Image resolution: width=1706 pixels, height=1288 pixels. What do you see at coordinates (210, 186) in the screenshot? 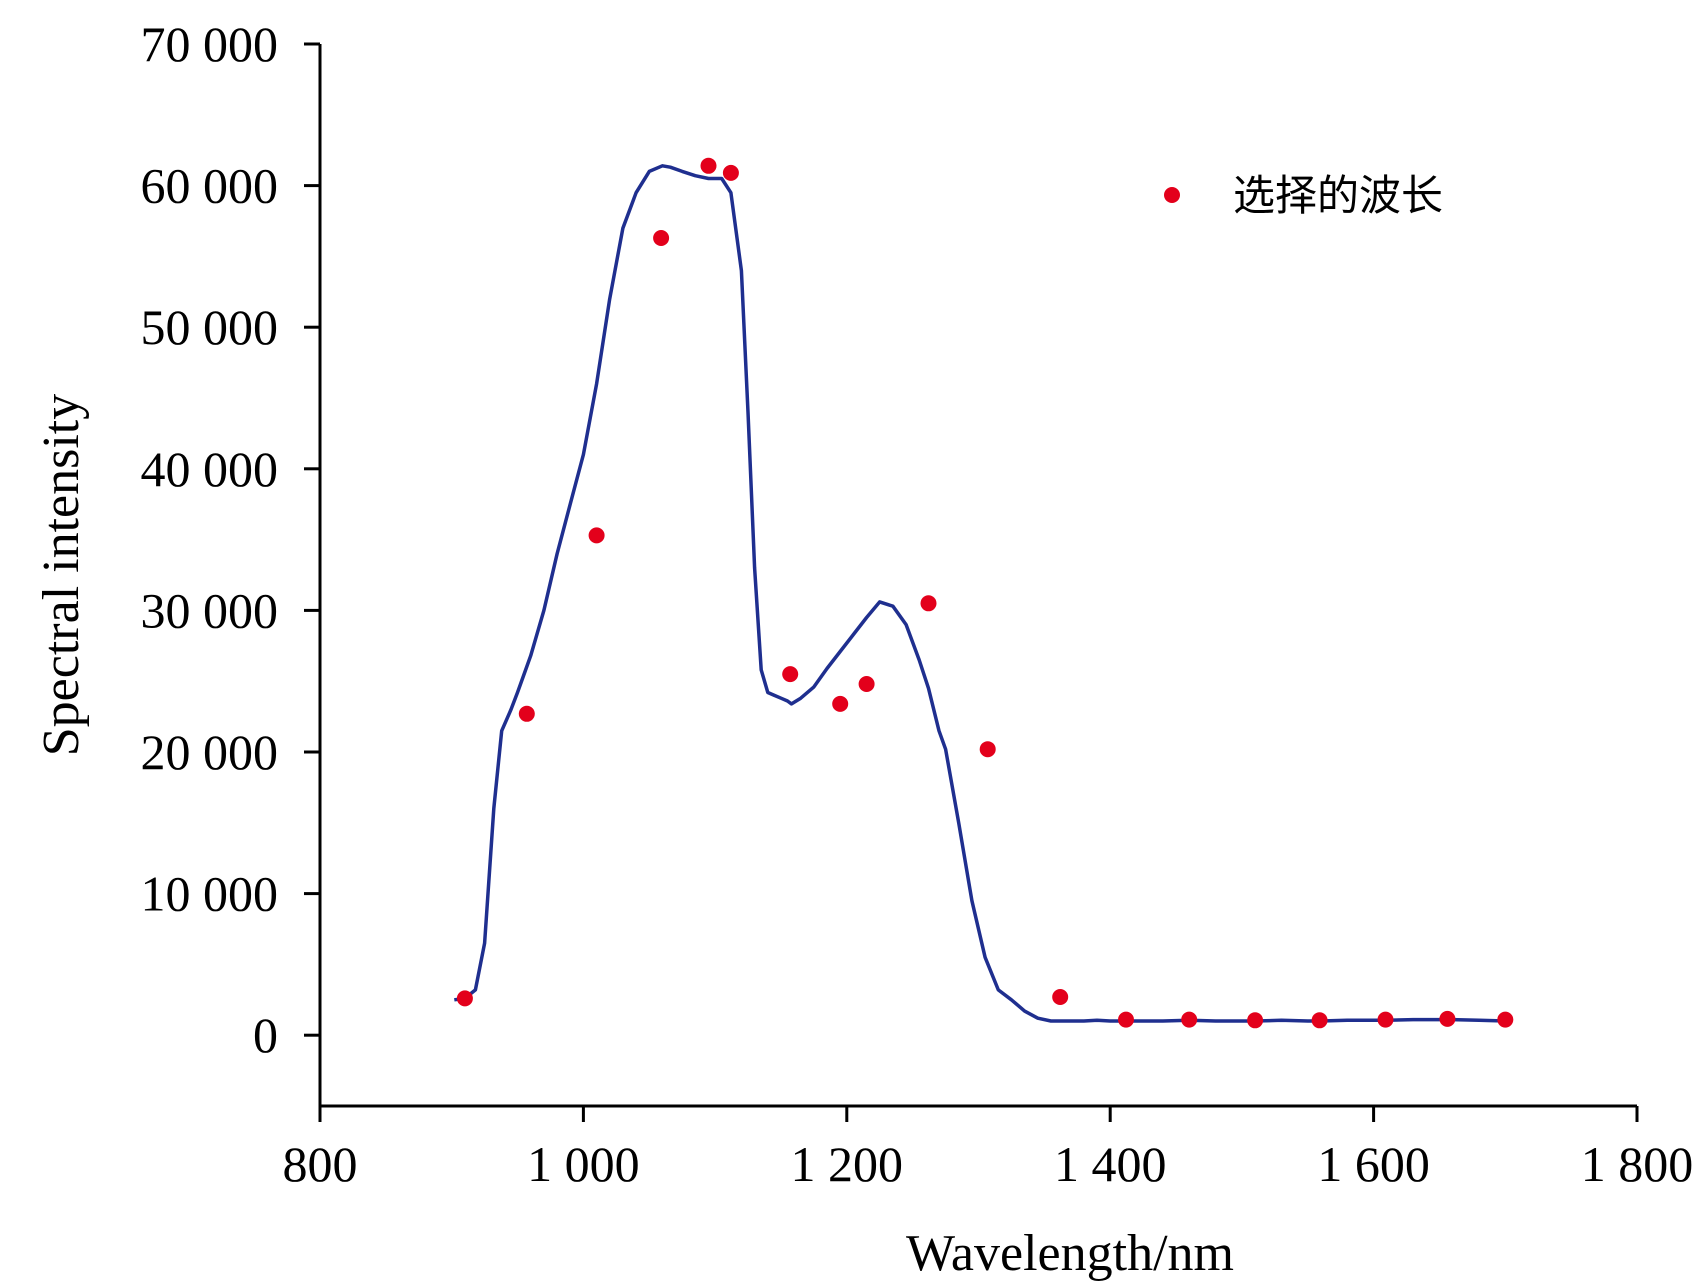
I see `y-tick-label: 60 000` at bounding box center [210, 186].